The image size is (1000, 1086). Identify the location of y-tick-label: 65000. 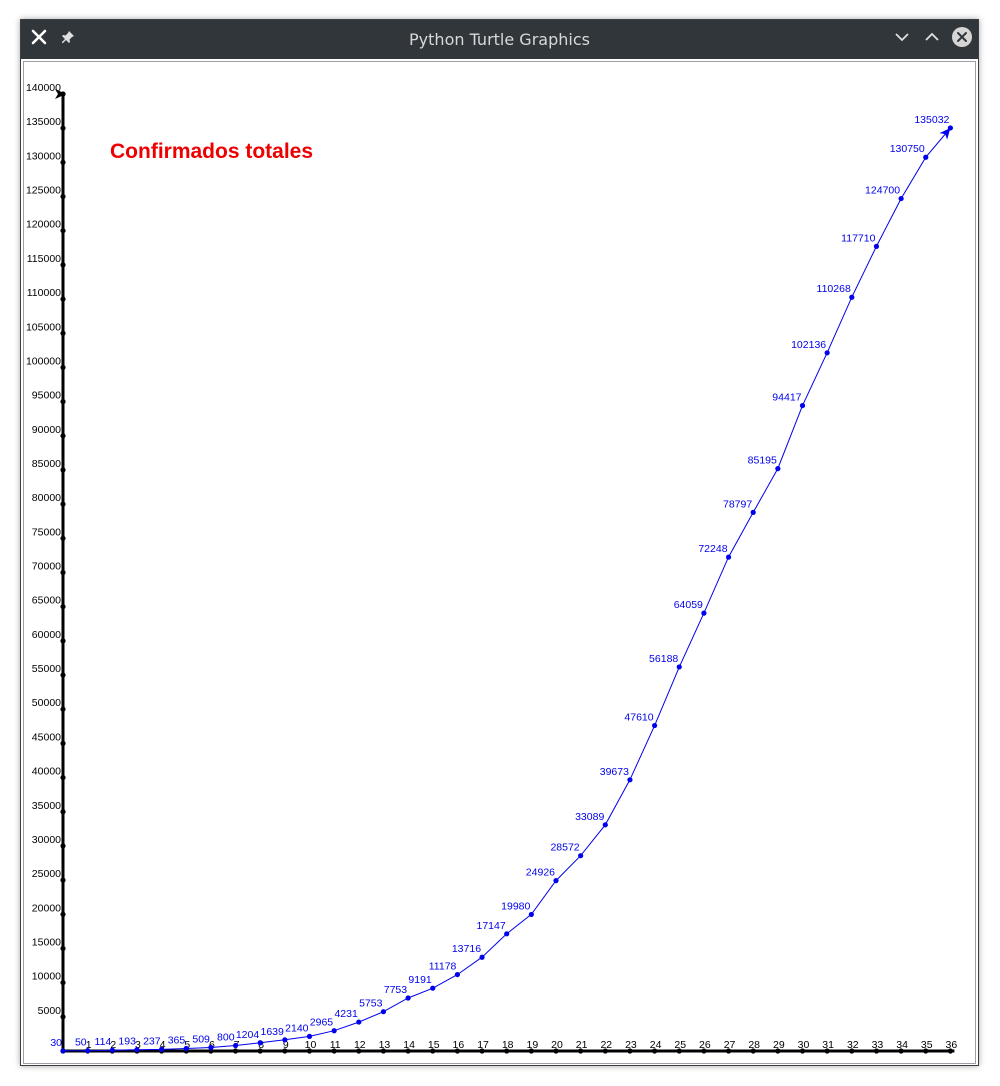
(46, 601).